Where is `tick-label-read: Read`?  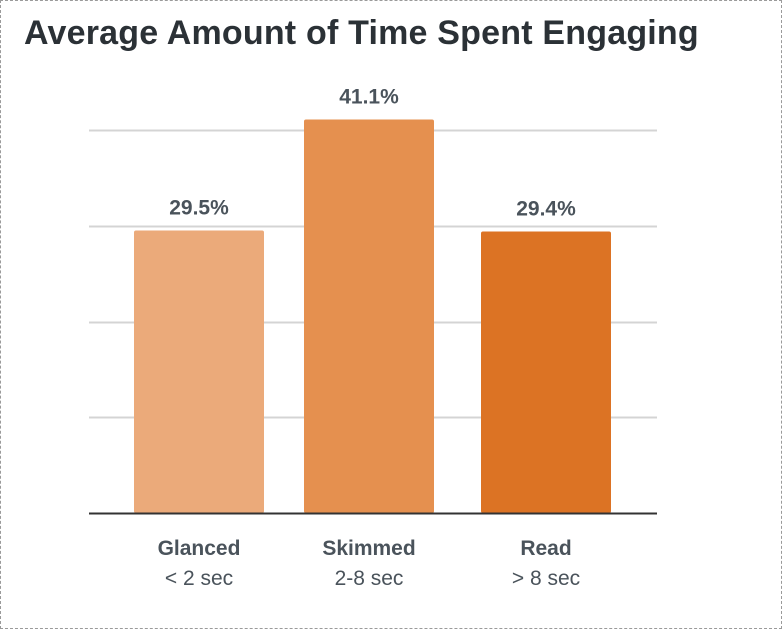
tick-label-read: Read is located at coordinates (545, 548).